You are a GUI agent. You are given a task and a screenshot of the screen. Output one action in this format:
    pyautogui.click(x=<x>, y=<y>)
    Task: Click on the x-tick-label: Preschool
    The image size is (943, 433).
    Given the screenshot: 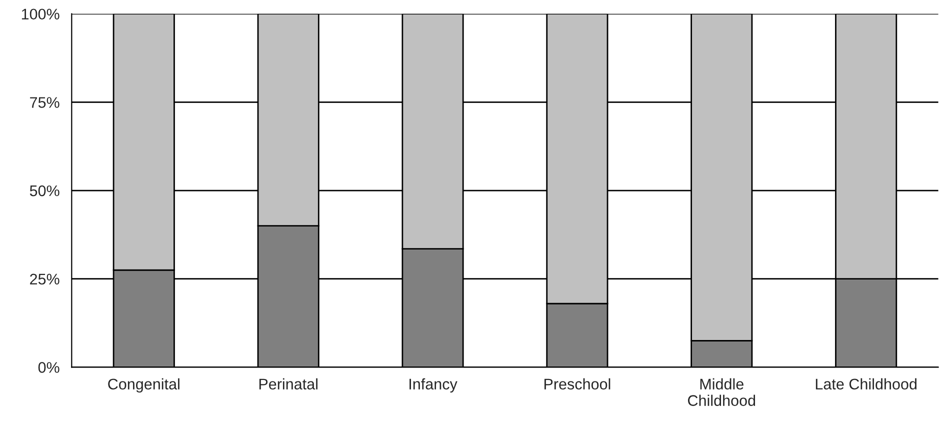 What is the action you would take?
    pyautogui.click(x=577, y=384)
    